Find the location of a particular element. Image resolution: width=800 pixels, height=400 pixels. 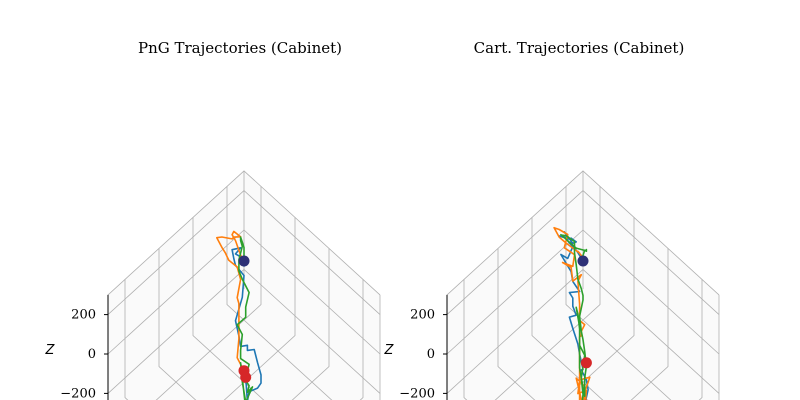

chart-title: PnG Trajectories (Cabinet) is located at coordinates (240, 48).